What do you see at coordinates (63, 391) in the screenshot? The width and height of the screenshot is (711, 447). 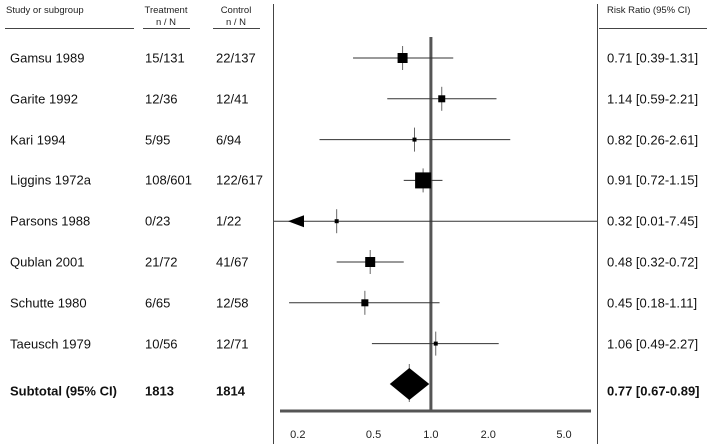 I see `subtotal-study-name: Subtotal (95% CI)` at bounding box center [63, 391].